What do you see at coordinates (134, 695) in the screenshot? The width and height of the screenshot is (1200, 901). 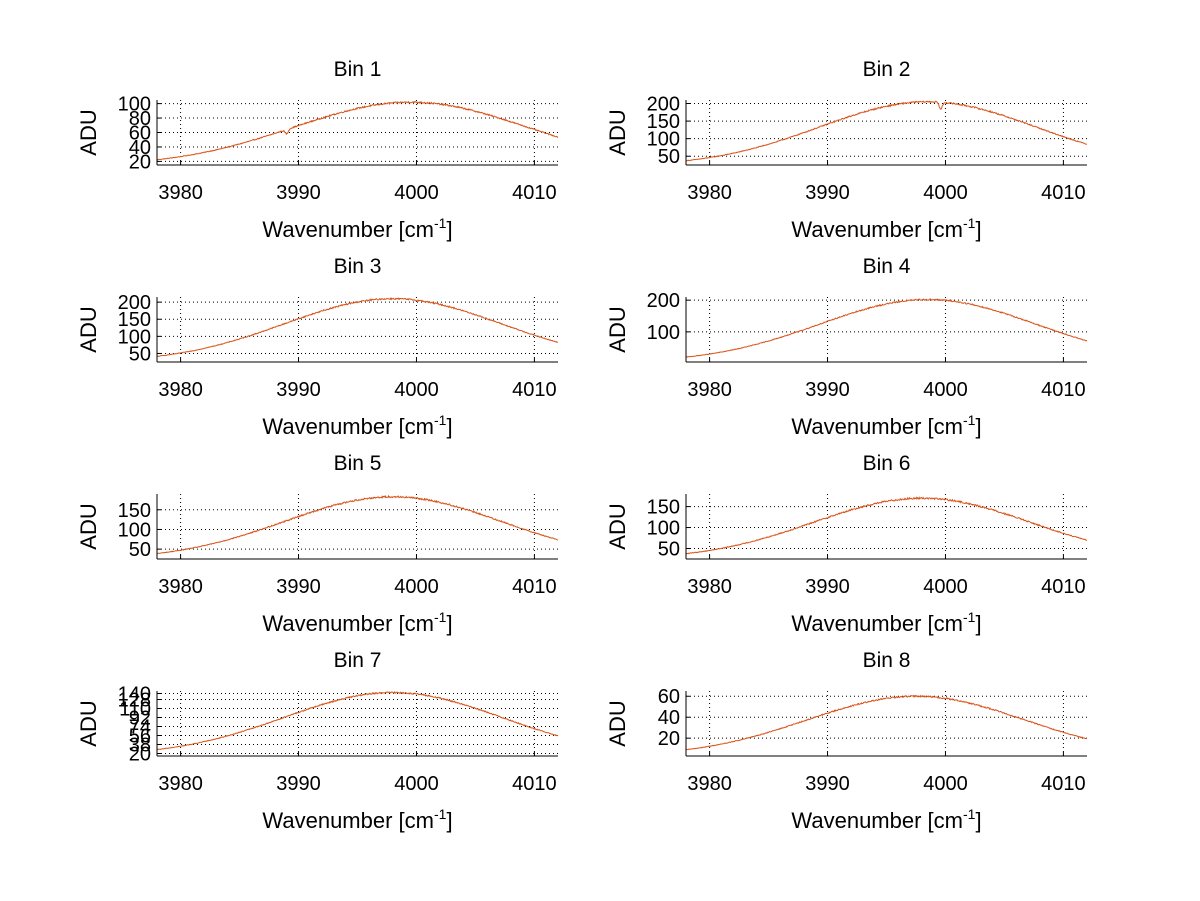 I see `y-tick-label: 140` at bounding box center [134, 695].